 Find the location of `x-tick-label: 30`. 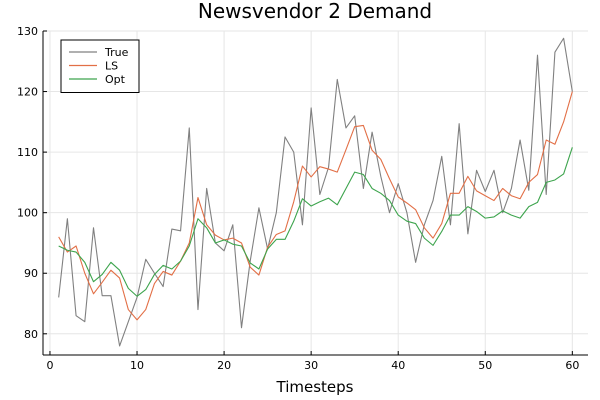

x-tick-label: 30 is located at coordinates (311, 365).